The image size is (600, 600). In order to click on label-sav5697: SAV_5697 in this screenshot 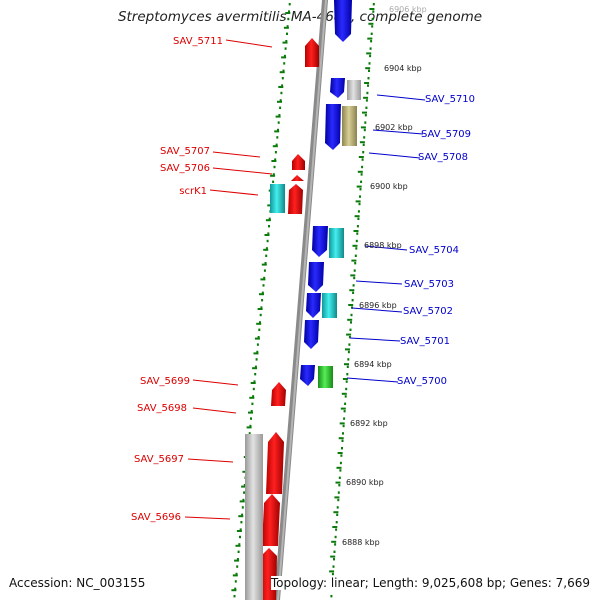, I will do `click(159, 459)`.